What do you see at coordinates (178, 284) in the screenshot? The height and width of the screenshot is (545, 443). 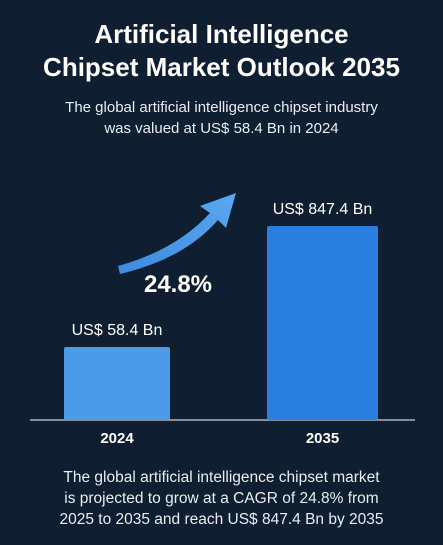 I see `cagr-annotation: 24.8%` at bounding box center [178, 284].